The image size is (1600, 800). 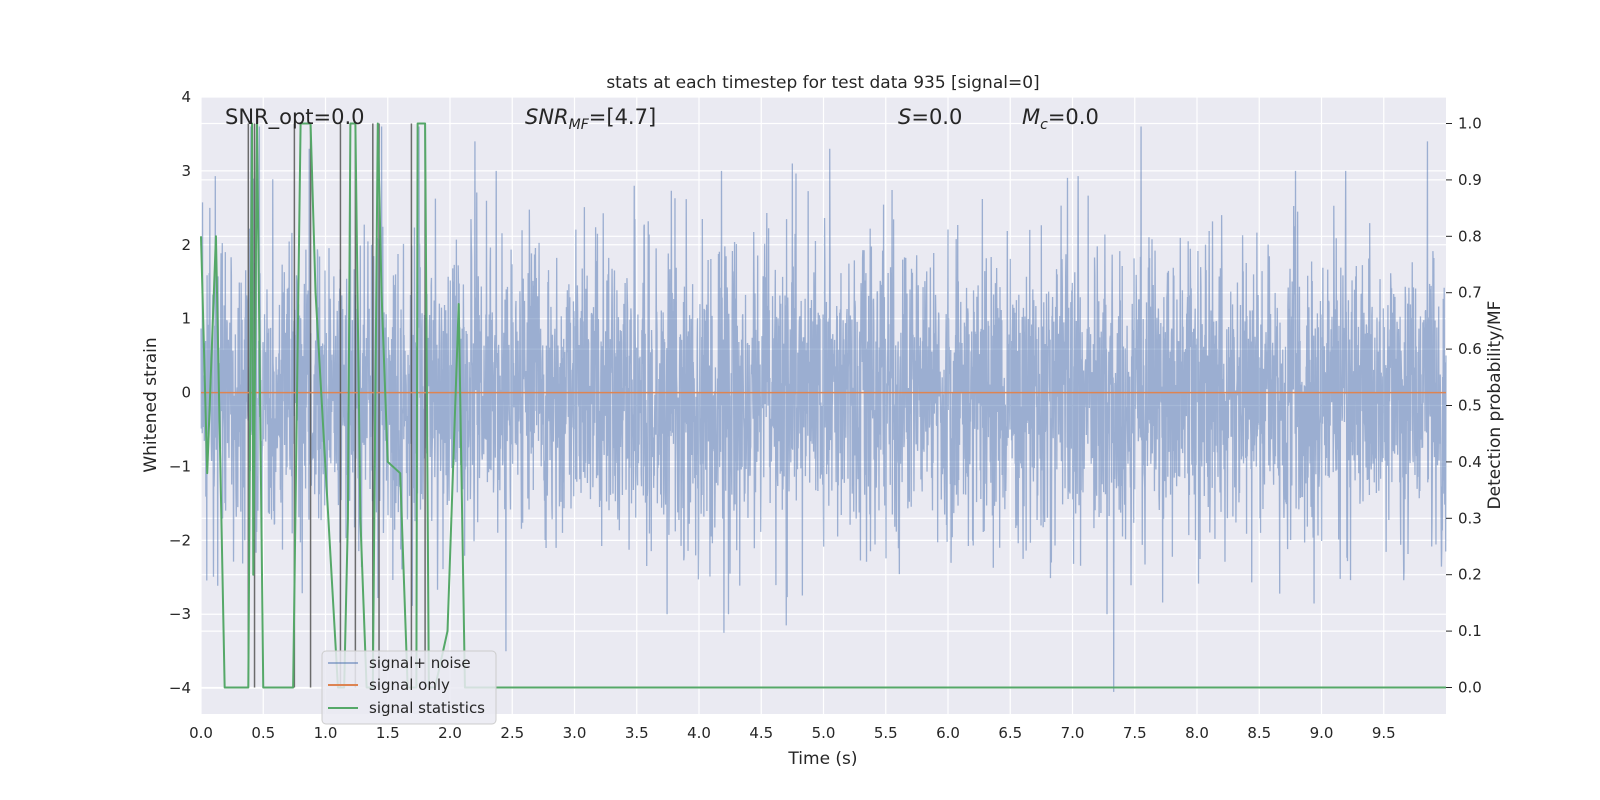 What do you see at coordinates (1470, 518) in the screenshot?
I see `y-tick-label-right: 0.3` at bounding box center [1470, 518].